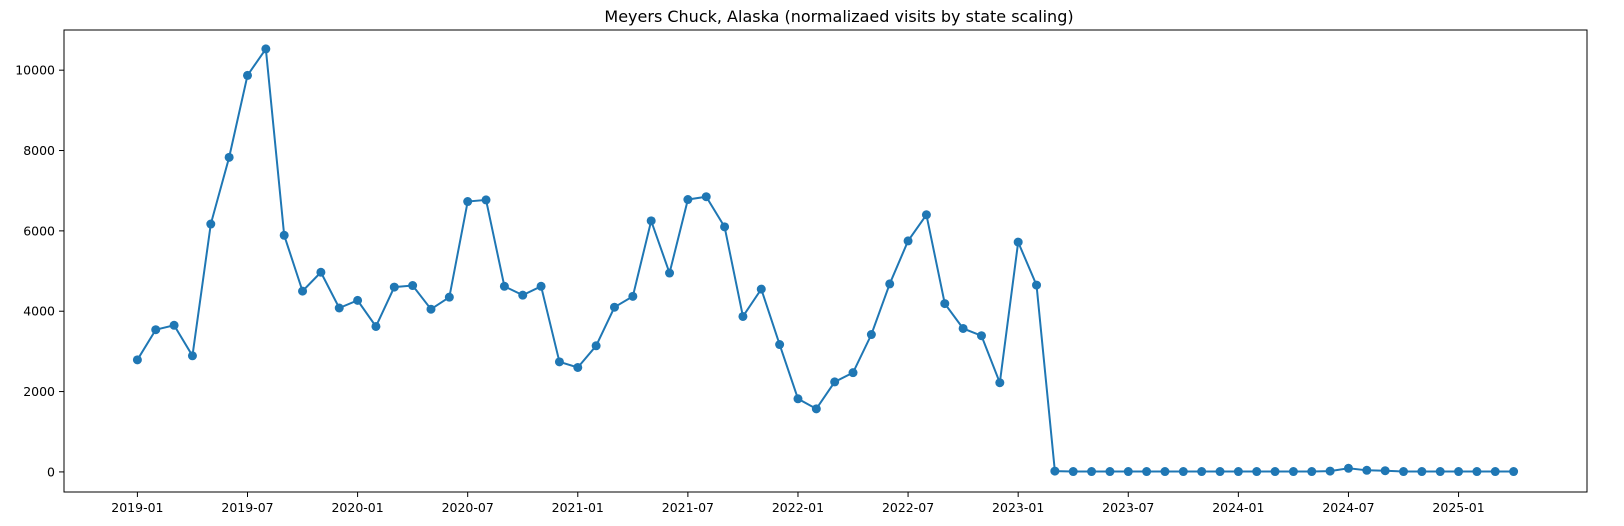 Image resolution: width=1624 pixels, height=526 pixels. What do you see at coordinates (39, 271) in the screenshot?
I see `y-axis: 0 2000 4000 6000 8000 10000` at bounding box center [39, 271].